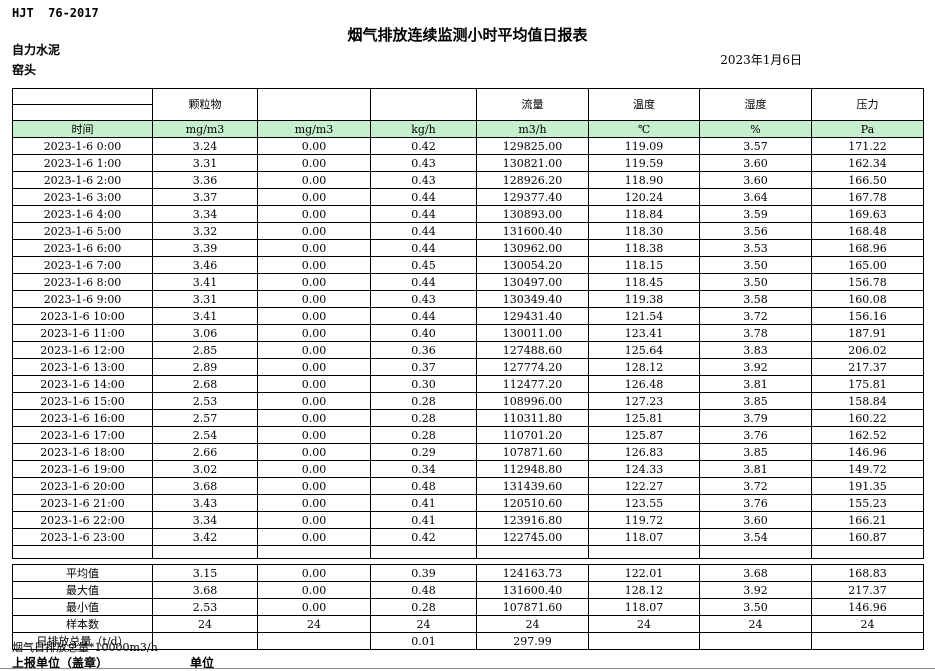  I want to click on value-cell: 3.72, so click(755, 486).